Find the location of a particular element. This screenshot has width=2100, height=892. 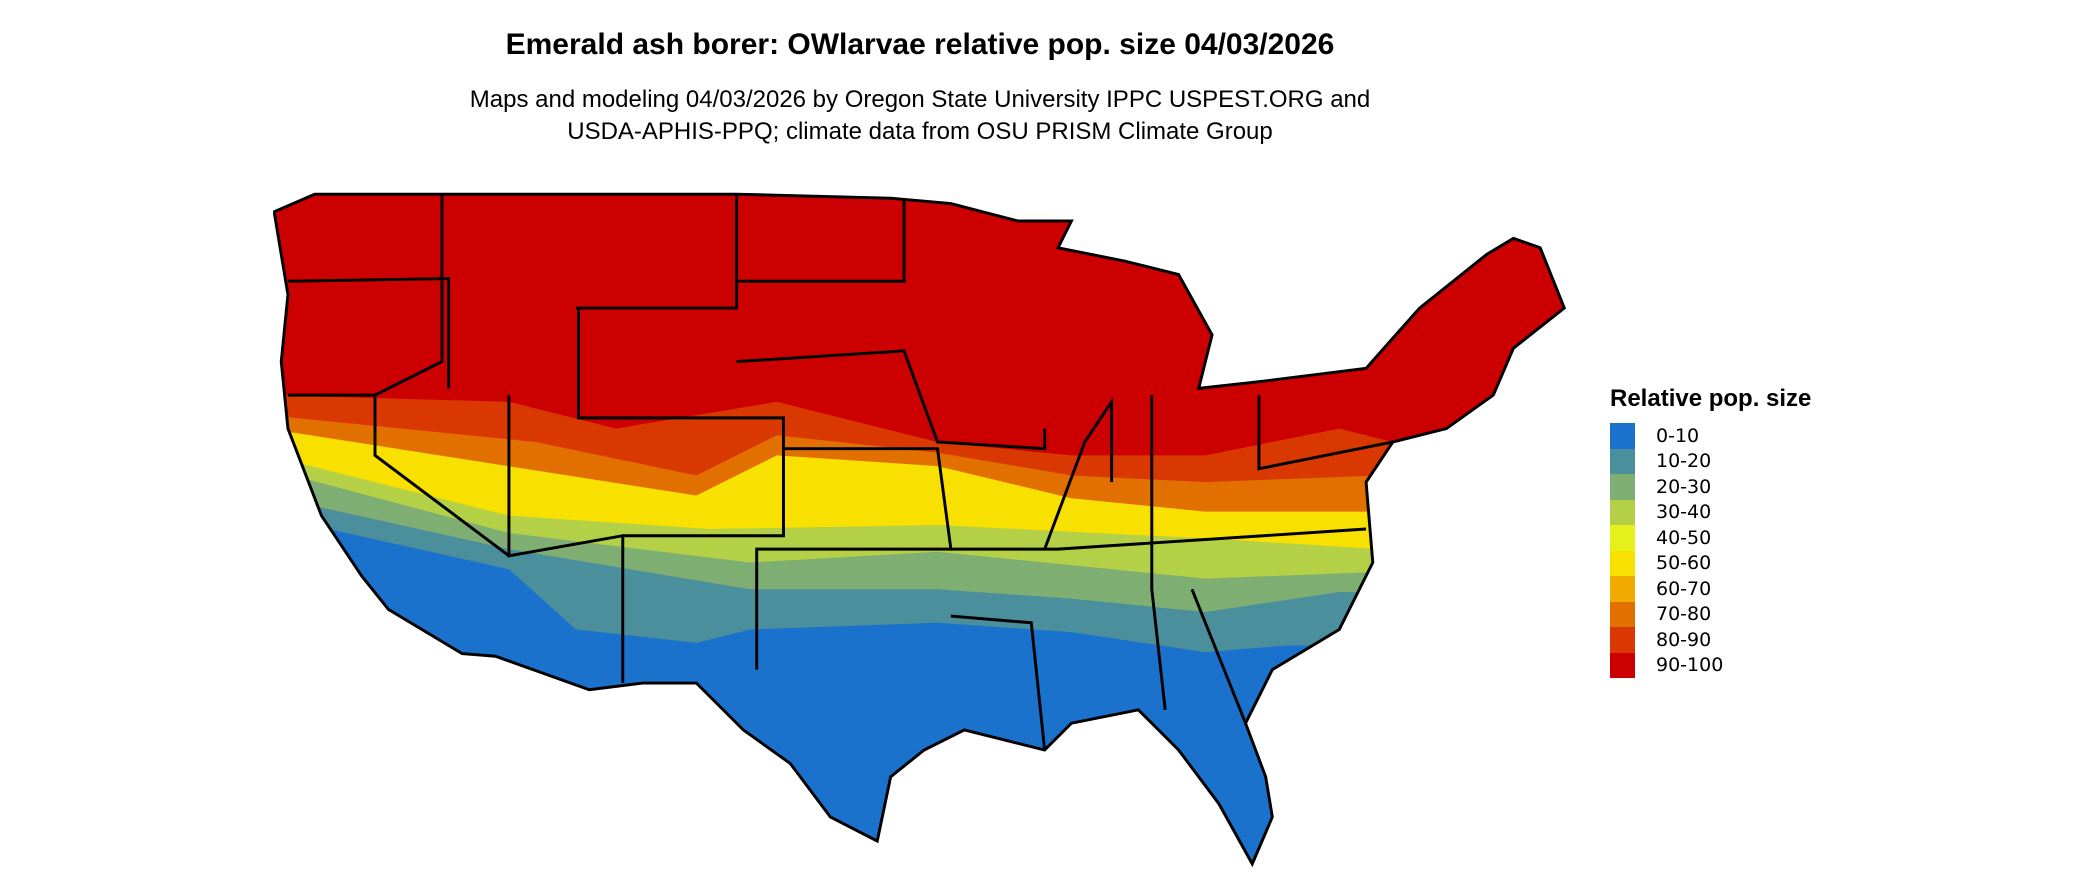

legend-item: 30-40 is located at coordinates (1710, 512).